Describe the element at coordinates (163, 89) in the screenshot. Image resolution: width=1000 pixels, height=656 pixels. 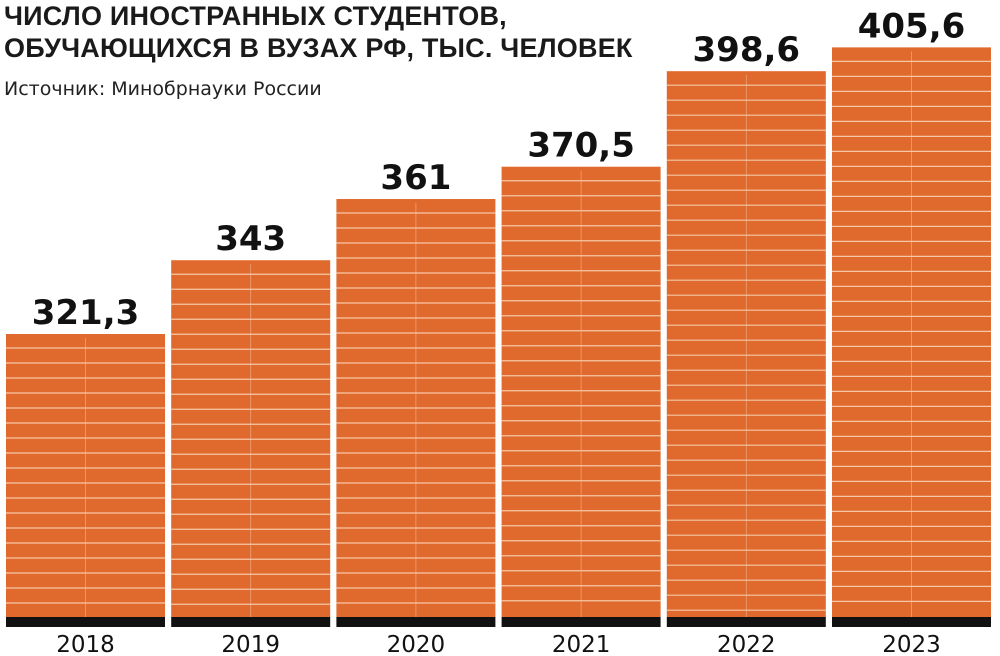
I see `source-note: Источник: Минобрнауки России` at that location.